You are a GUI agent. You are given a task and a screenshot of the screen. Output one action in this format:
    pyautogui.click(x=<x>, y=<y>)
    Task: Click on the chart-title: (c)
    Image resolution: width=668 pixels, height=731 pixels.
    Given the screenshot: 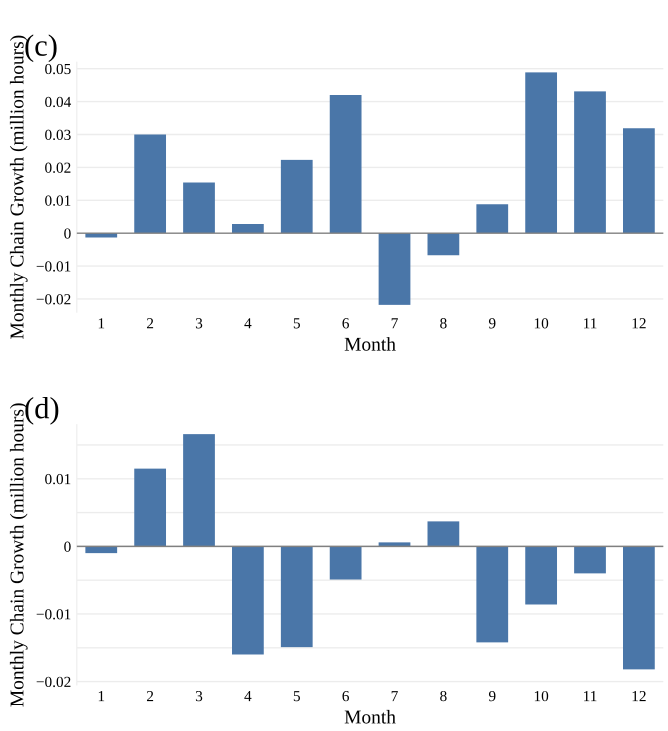 What is the action you would take?
    pyautogui.click(x=41, y=48)
    